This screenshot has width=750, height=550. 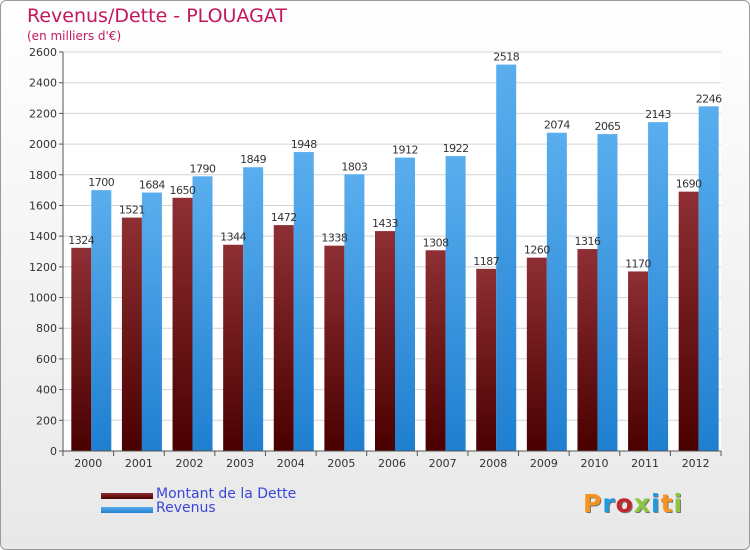 I want to click on value-label-dette: 1260, so click(x=537, y=250).